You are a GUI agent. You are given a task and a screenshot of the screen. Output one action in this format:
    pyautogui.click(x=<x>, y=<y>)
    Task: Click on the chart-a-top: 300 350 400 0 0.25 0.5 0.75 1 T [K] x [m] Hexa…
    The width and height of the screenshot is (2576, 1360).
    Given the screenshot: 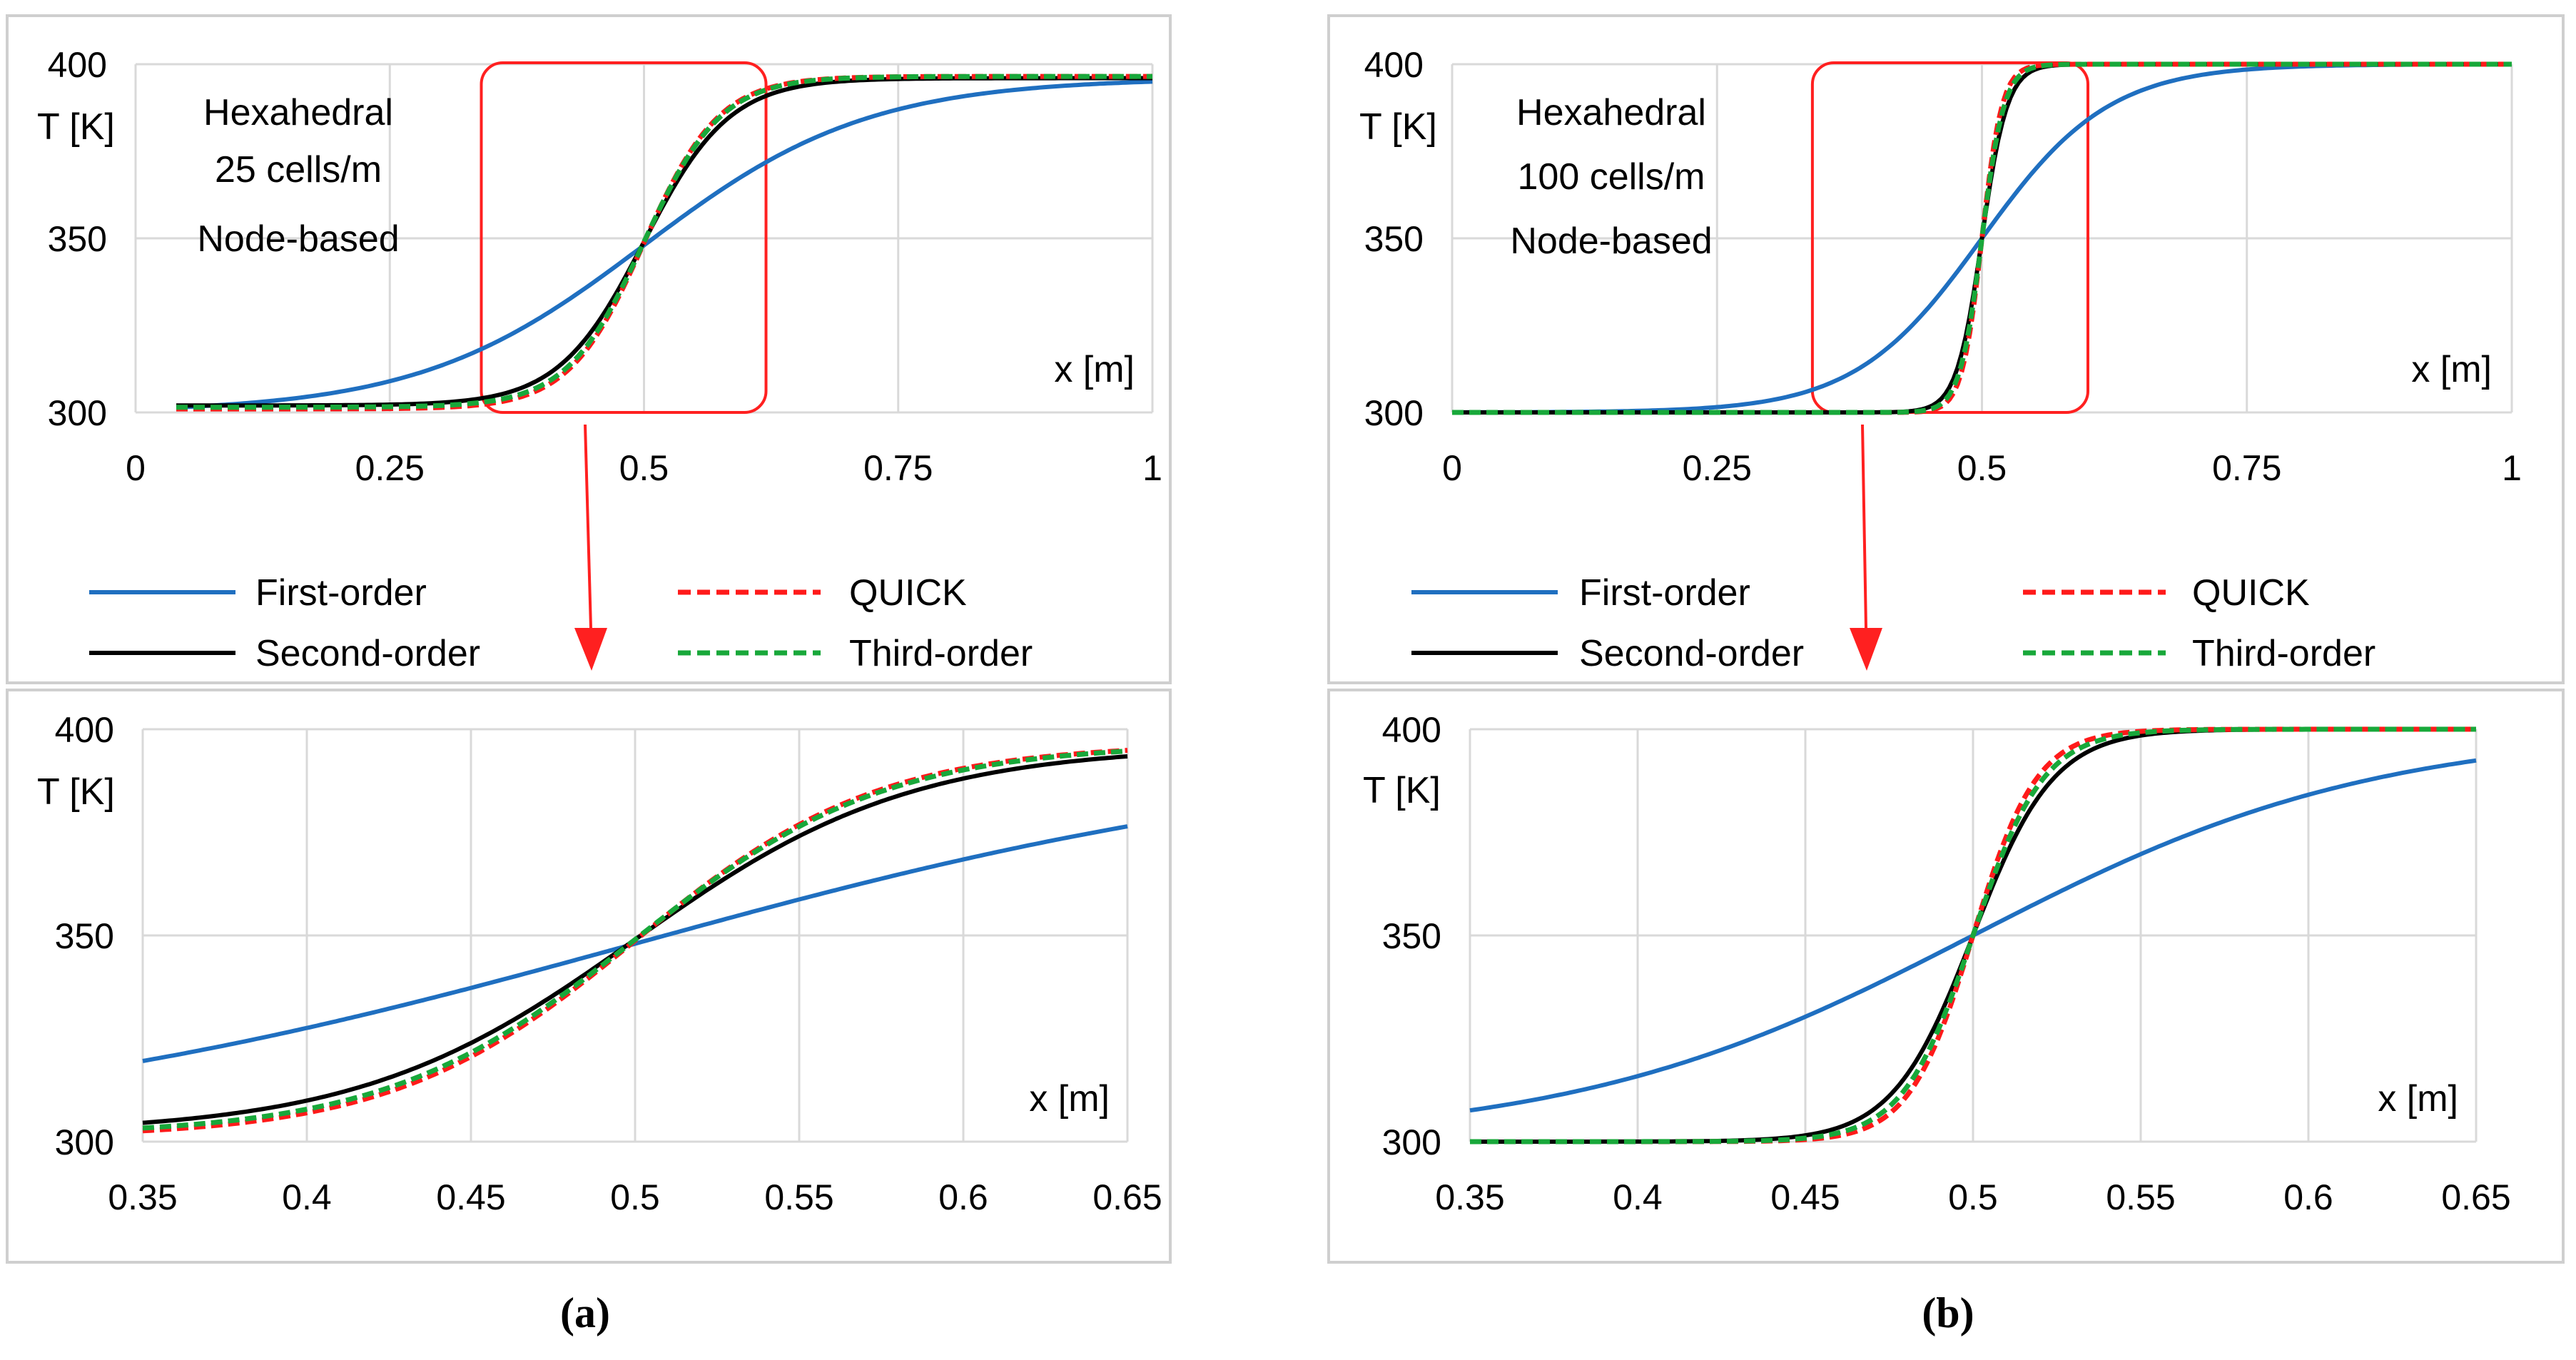 What is the action you would take?
    pyautogui.click(x=599, y=266)
    